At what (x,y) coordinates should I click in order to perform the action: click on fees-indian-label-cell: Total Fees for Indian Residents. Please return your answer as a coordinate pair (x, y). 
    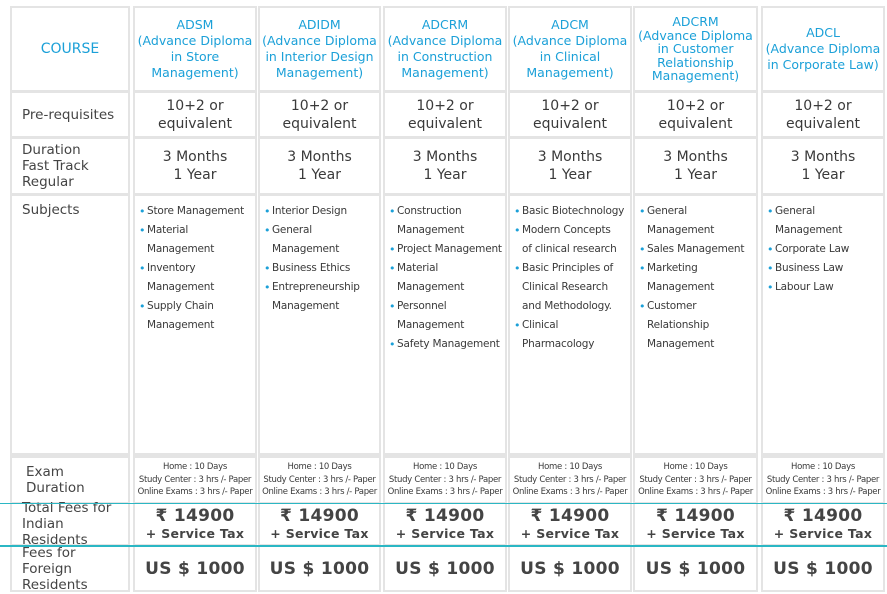
    Looking at the image, I should click on (70, 524).